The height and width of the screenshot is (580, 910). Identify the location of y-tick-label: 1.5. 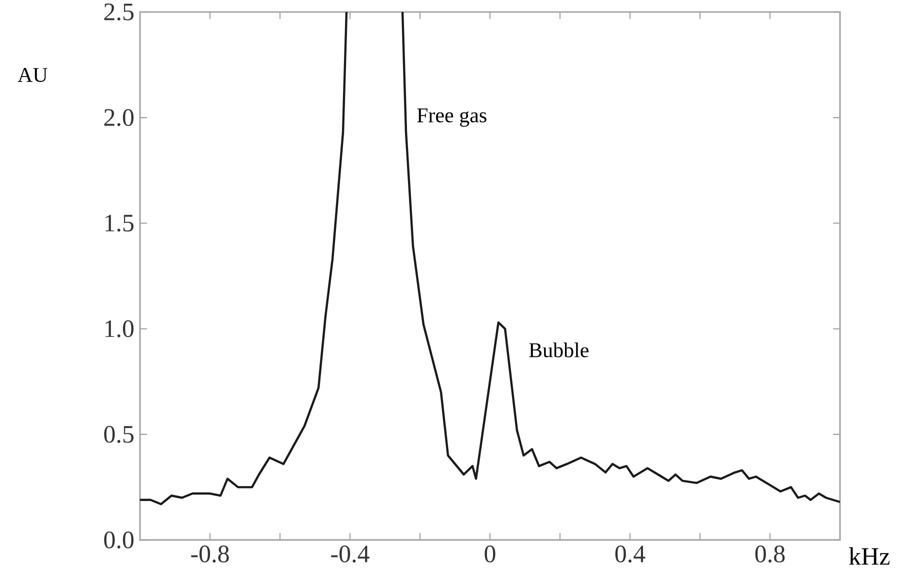
(119, 223).